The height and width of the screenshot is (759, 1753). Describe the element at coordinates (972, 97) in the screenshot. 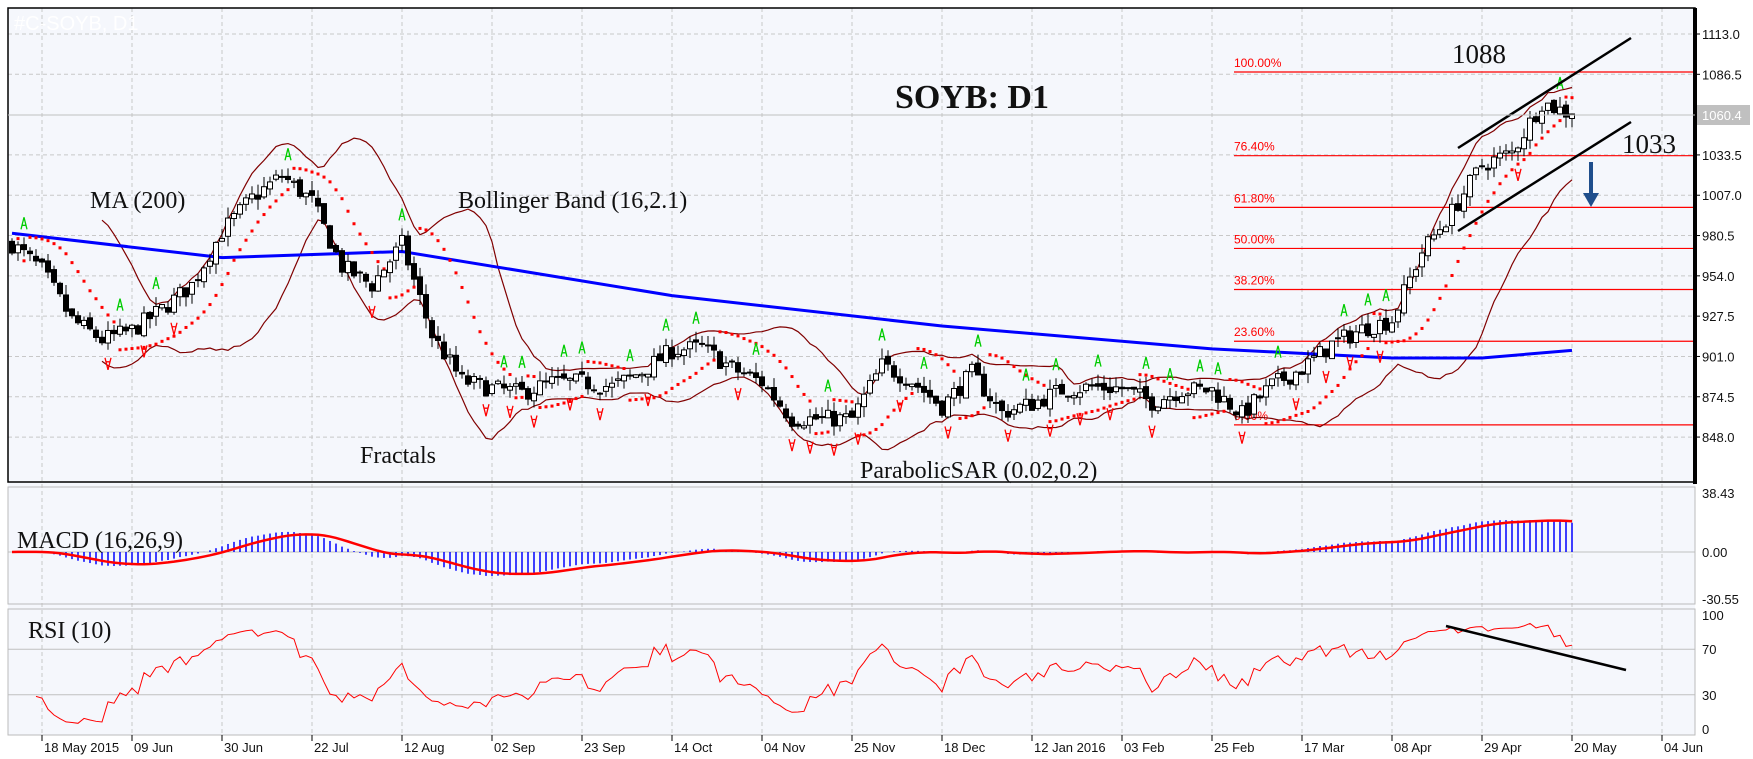

I see `chart-title: SOYB: D1` at that location.